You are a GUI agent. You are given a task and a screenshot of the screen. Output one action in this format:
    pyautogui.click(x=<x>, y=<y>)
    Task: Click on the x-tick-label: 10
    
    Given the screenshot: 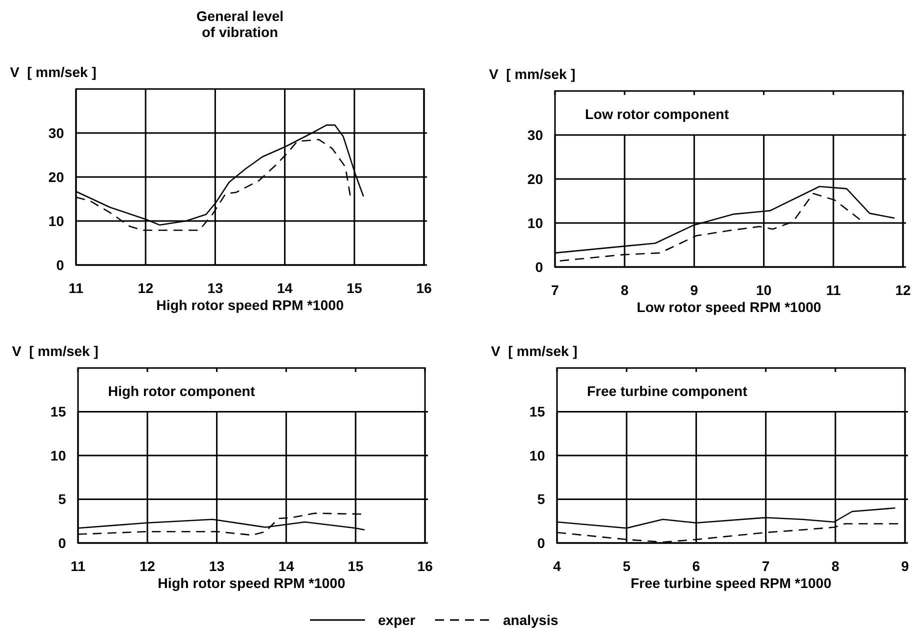 What is the action you would take?
    pyautogui.click(x=764, y=290)
    